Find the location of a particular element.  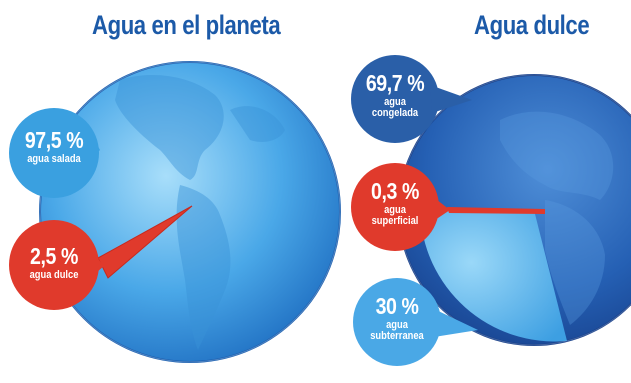

bubble-agua-congelada is located at coordinates (411, 99).